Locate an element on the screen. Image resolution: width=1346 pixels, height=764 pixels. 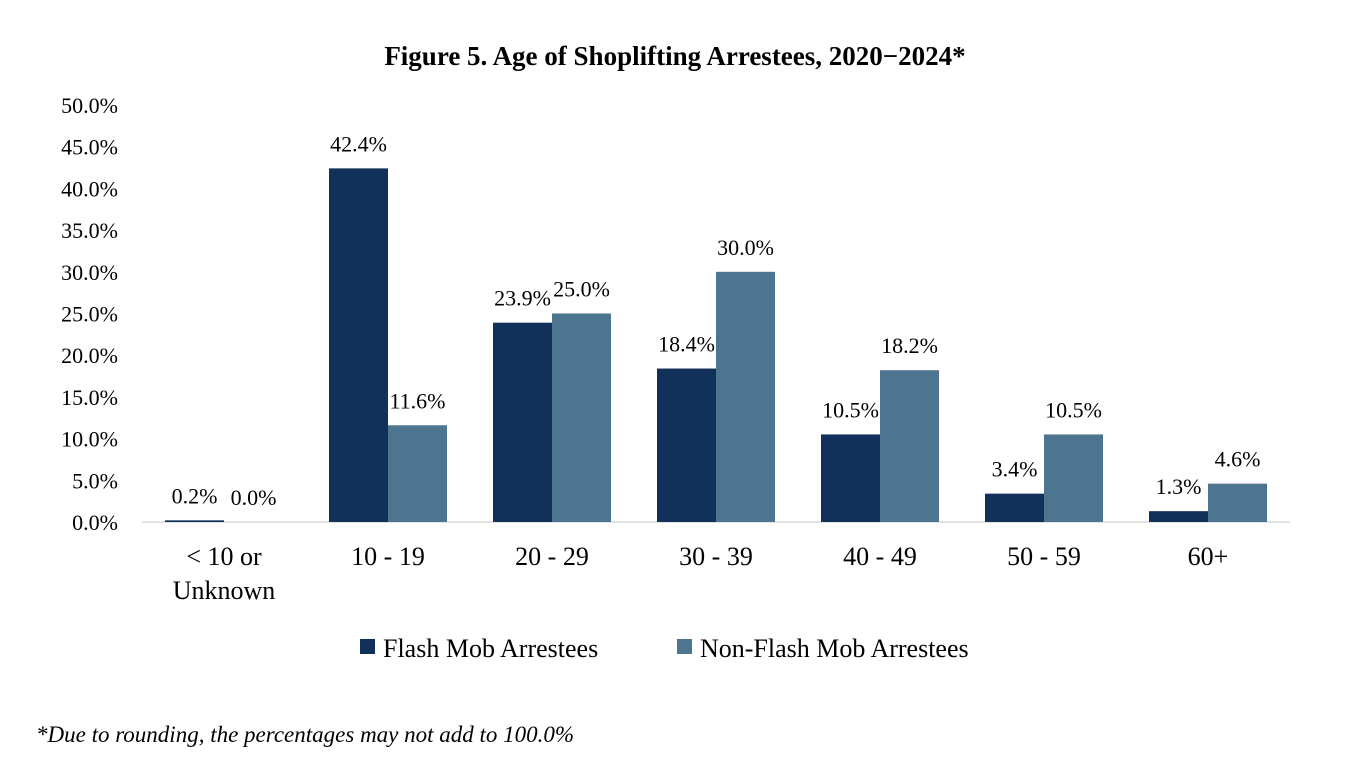
x-tick-label: 60+ is located at coordinates (1208, 556).